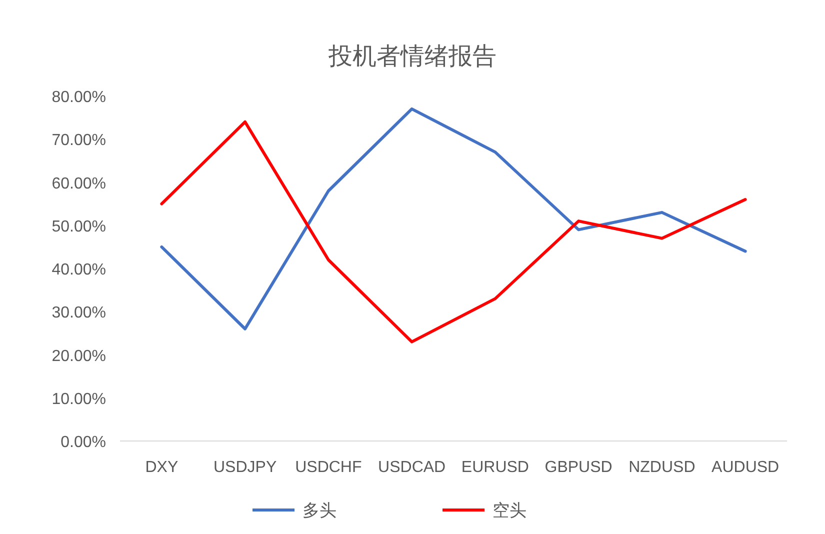 Image resolution: width=825 pixels, height=534 pixels. Describe the element at coordinates (161, 467) in the screenshot. I see `x-tick-label: DXY` at that location.